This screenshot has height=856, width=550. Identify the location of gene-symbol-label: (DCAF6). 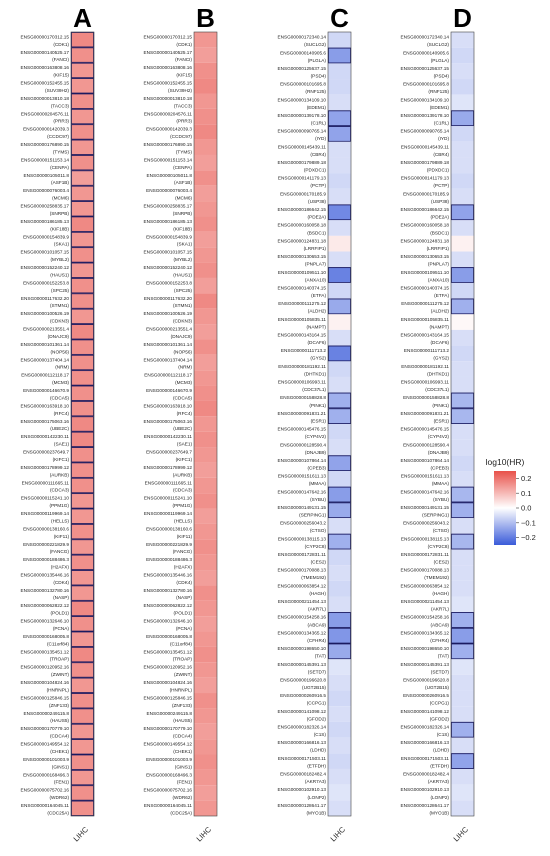
(317, 342).